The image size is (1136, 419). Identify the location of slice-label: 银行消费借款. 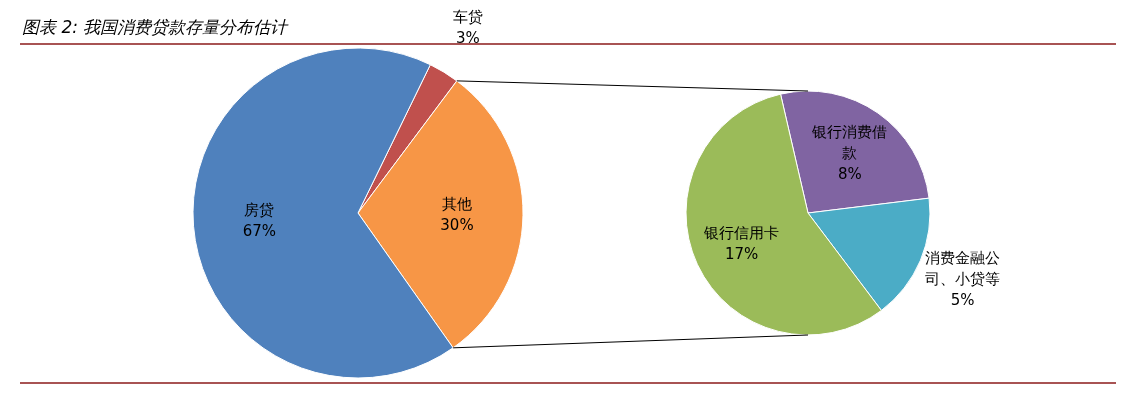
(849, 143).